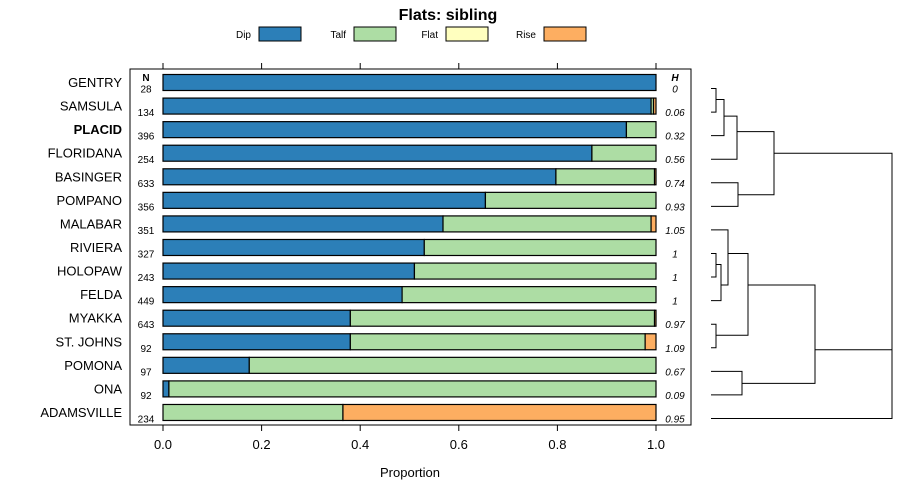 The width and height of the screenshot is (900, 500). I want to click on n-value: 28, so click(146, 90).